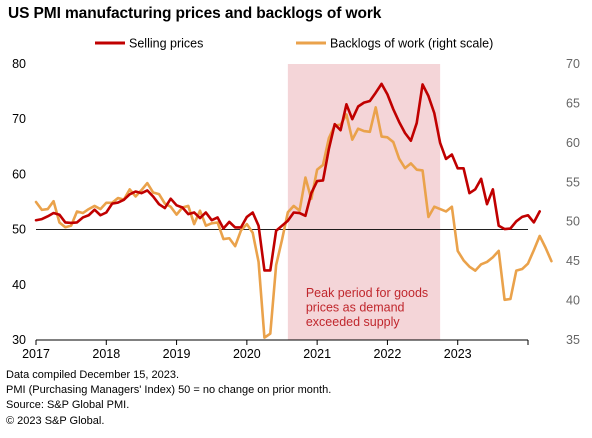 This screenshot has width=592, height=438. What do you see at coordinates (275, 350) in the screenshot?
I see `x-axis: 2017 2018 2019 2020 2021 2022 2023` at bounding box center [275, 350].